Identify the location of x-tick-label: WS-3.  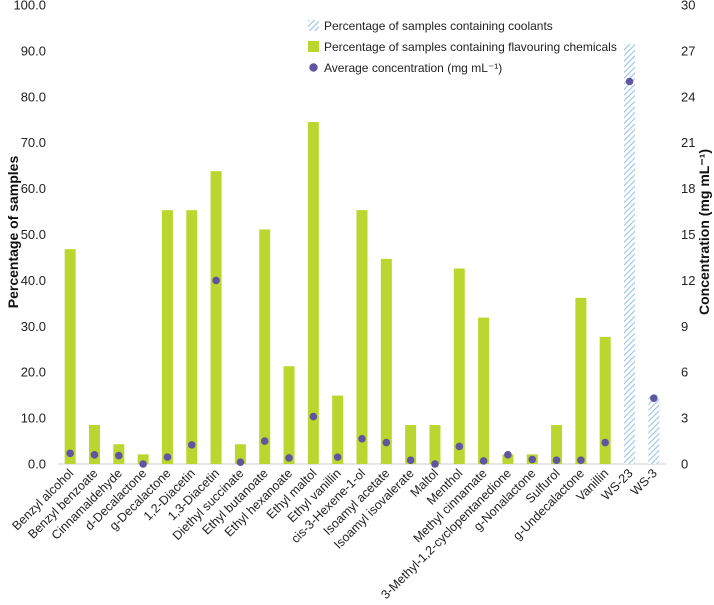
(644, 482).